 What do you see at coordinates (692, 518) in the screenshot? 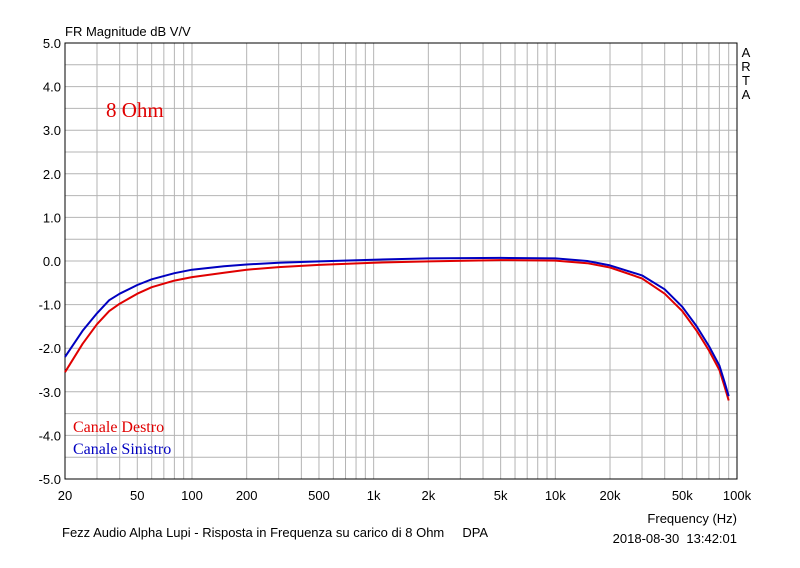
I see `x-axis-label: Frequency (Hz)` at bounding box center [692, 518].